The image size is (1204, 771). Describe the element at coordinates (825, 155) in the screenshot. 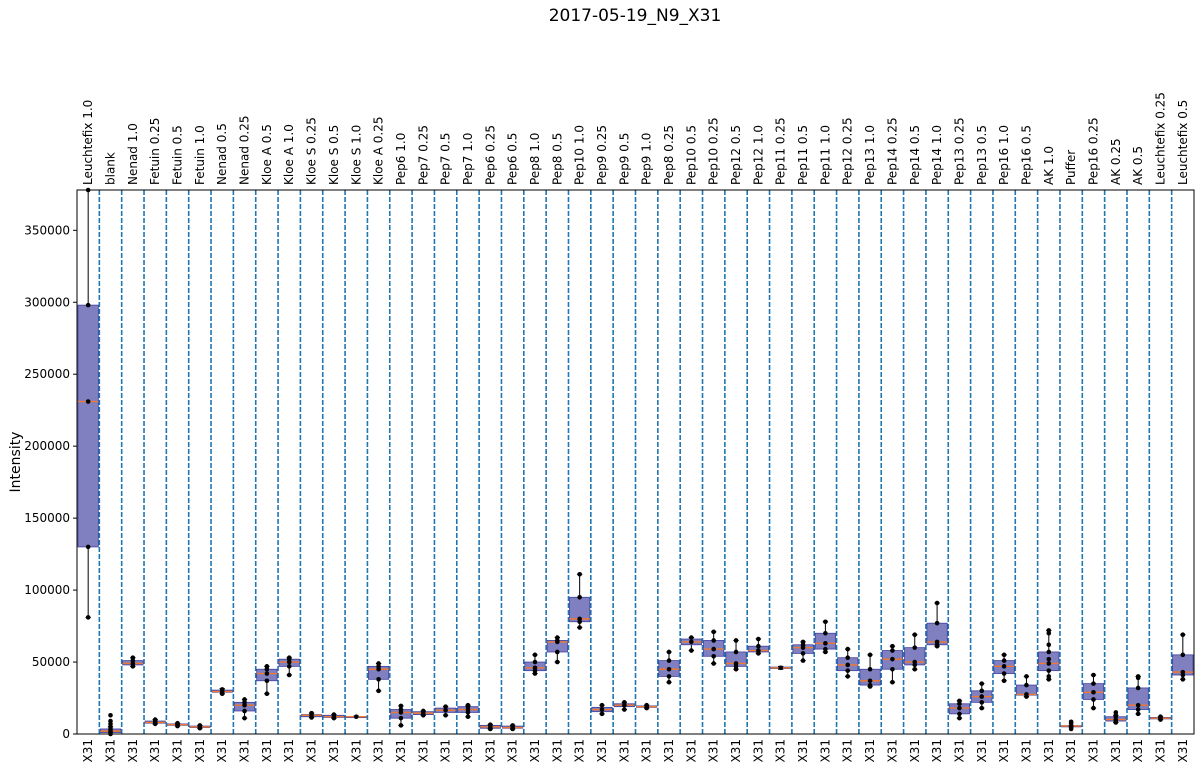

I see `category-label: Pep11 1.0` at that location.